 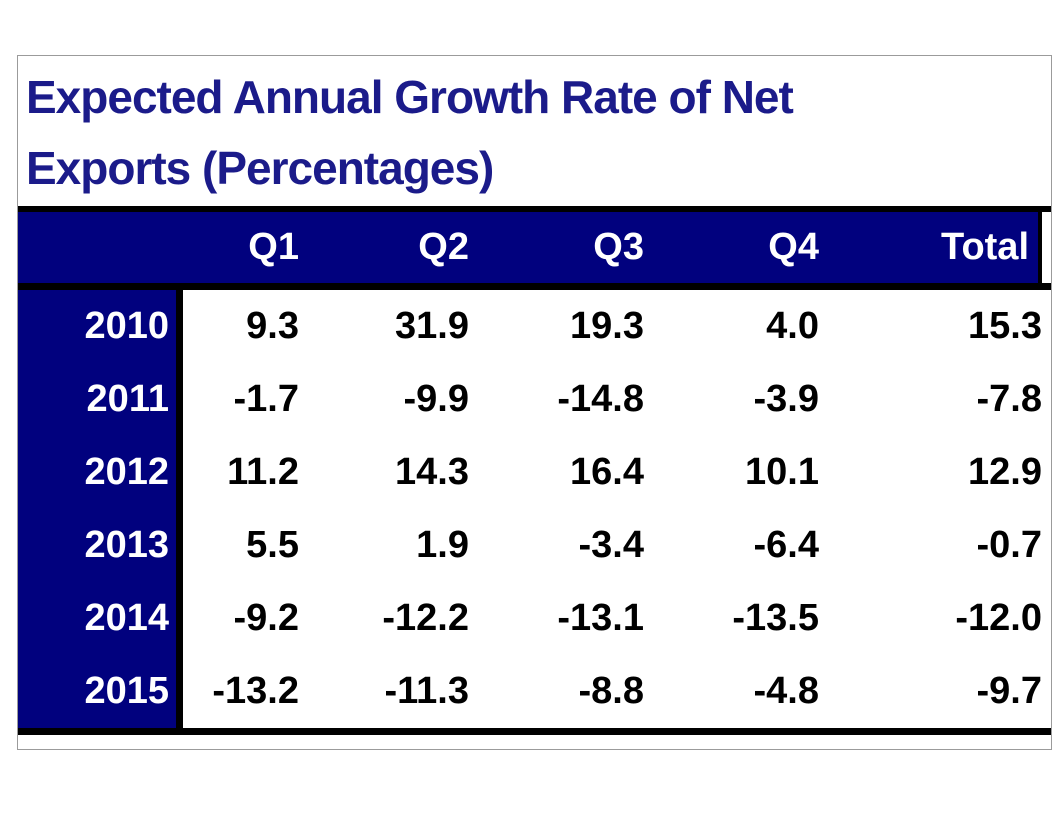 I want to click on cell-value: -3.4, so click(x=611, y=545).